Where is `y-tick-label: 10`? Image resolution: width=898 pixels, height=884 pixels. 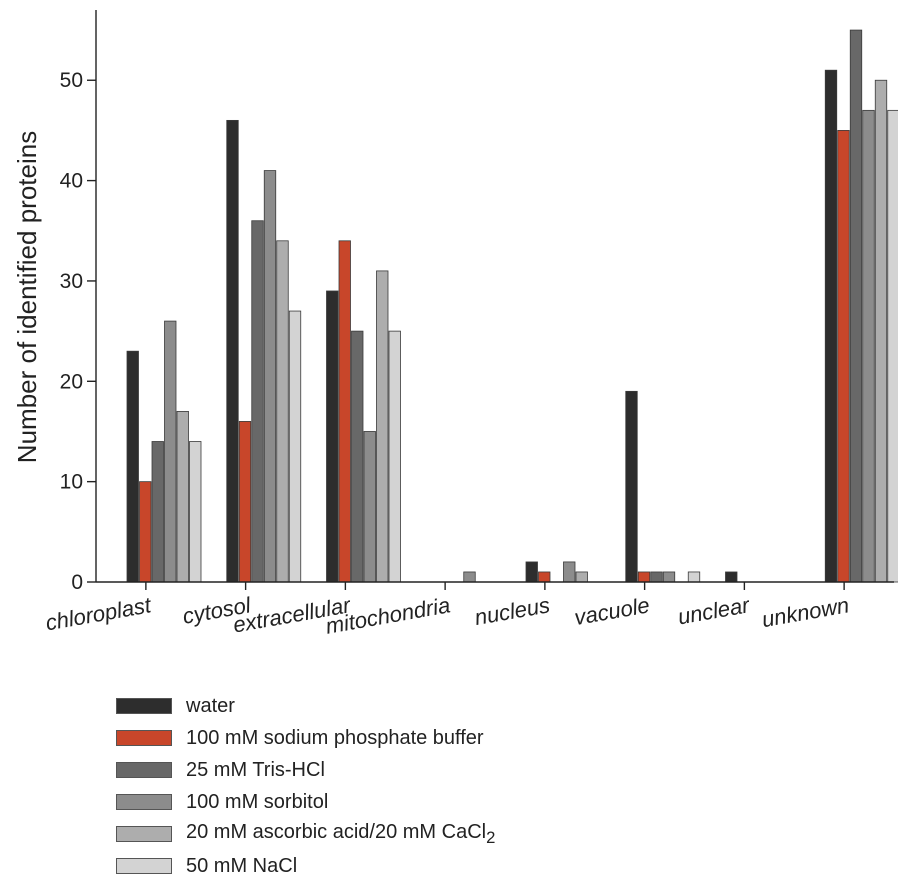 y-tick-label: 10 is located at coordinates (71, 482).